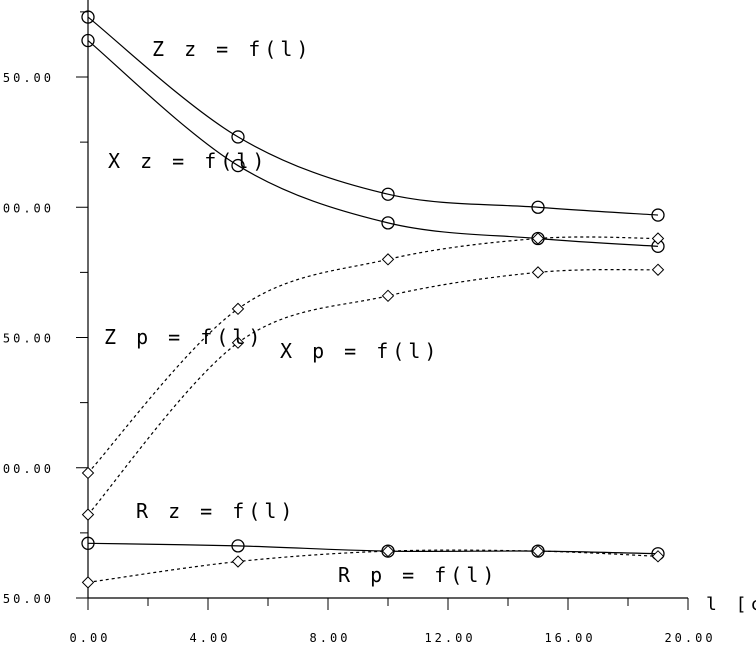 This screenshot has height=650, width=756. Describe the element at coordinates (210, 638) in the screenshot. I see `x-tick-label: 4.00` at that location.